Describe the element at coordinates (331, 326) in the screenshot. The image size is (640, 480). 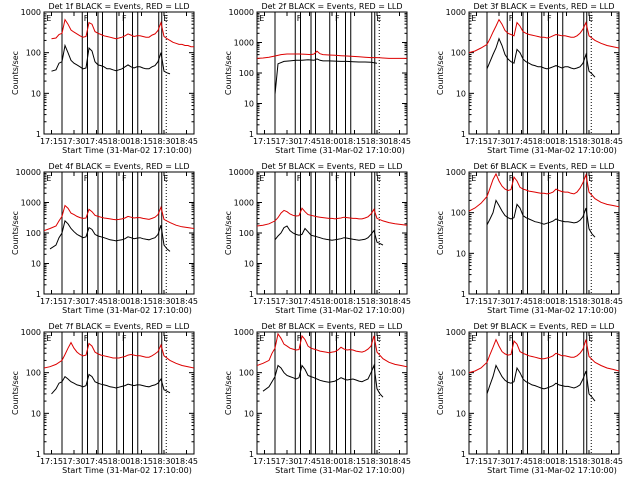
I see `panel-title: Det 8f BLACK = Events, RED = LLD` at that location.